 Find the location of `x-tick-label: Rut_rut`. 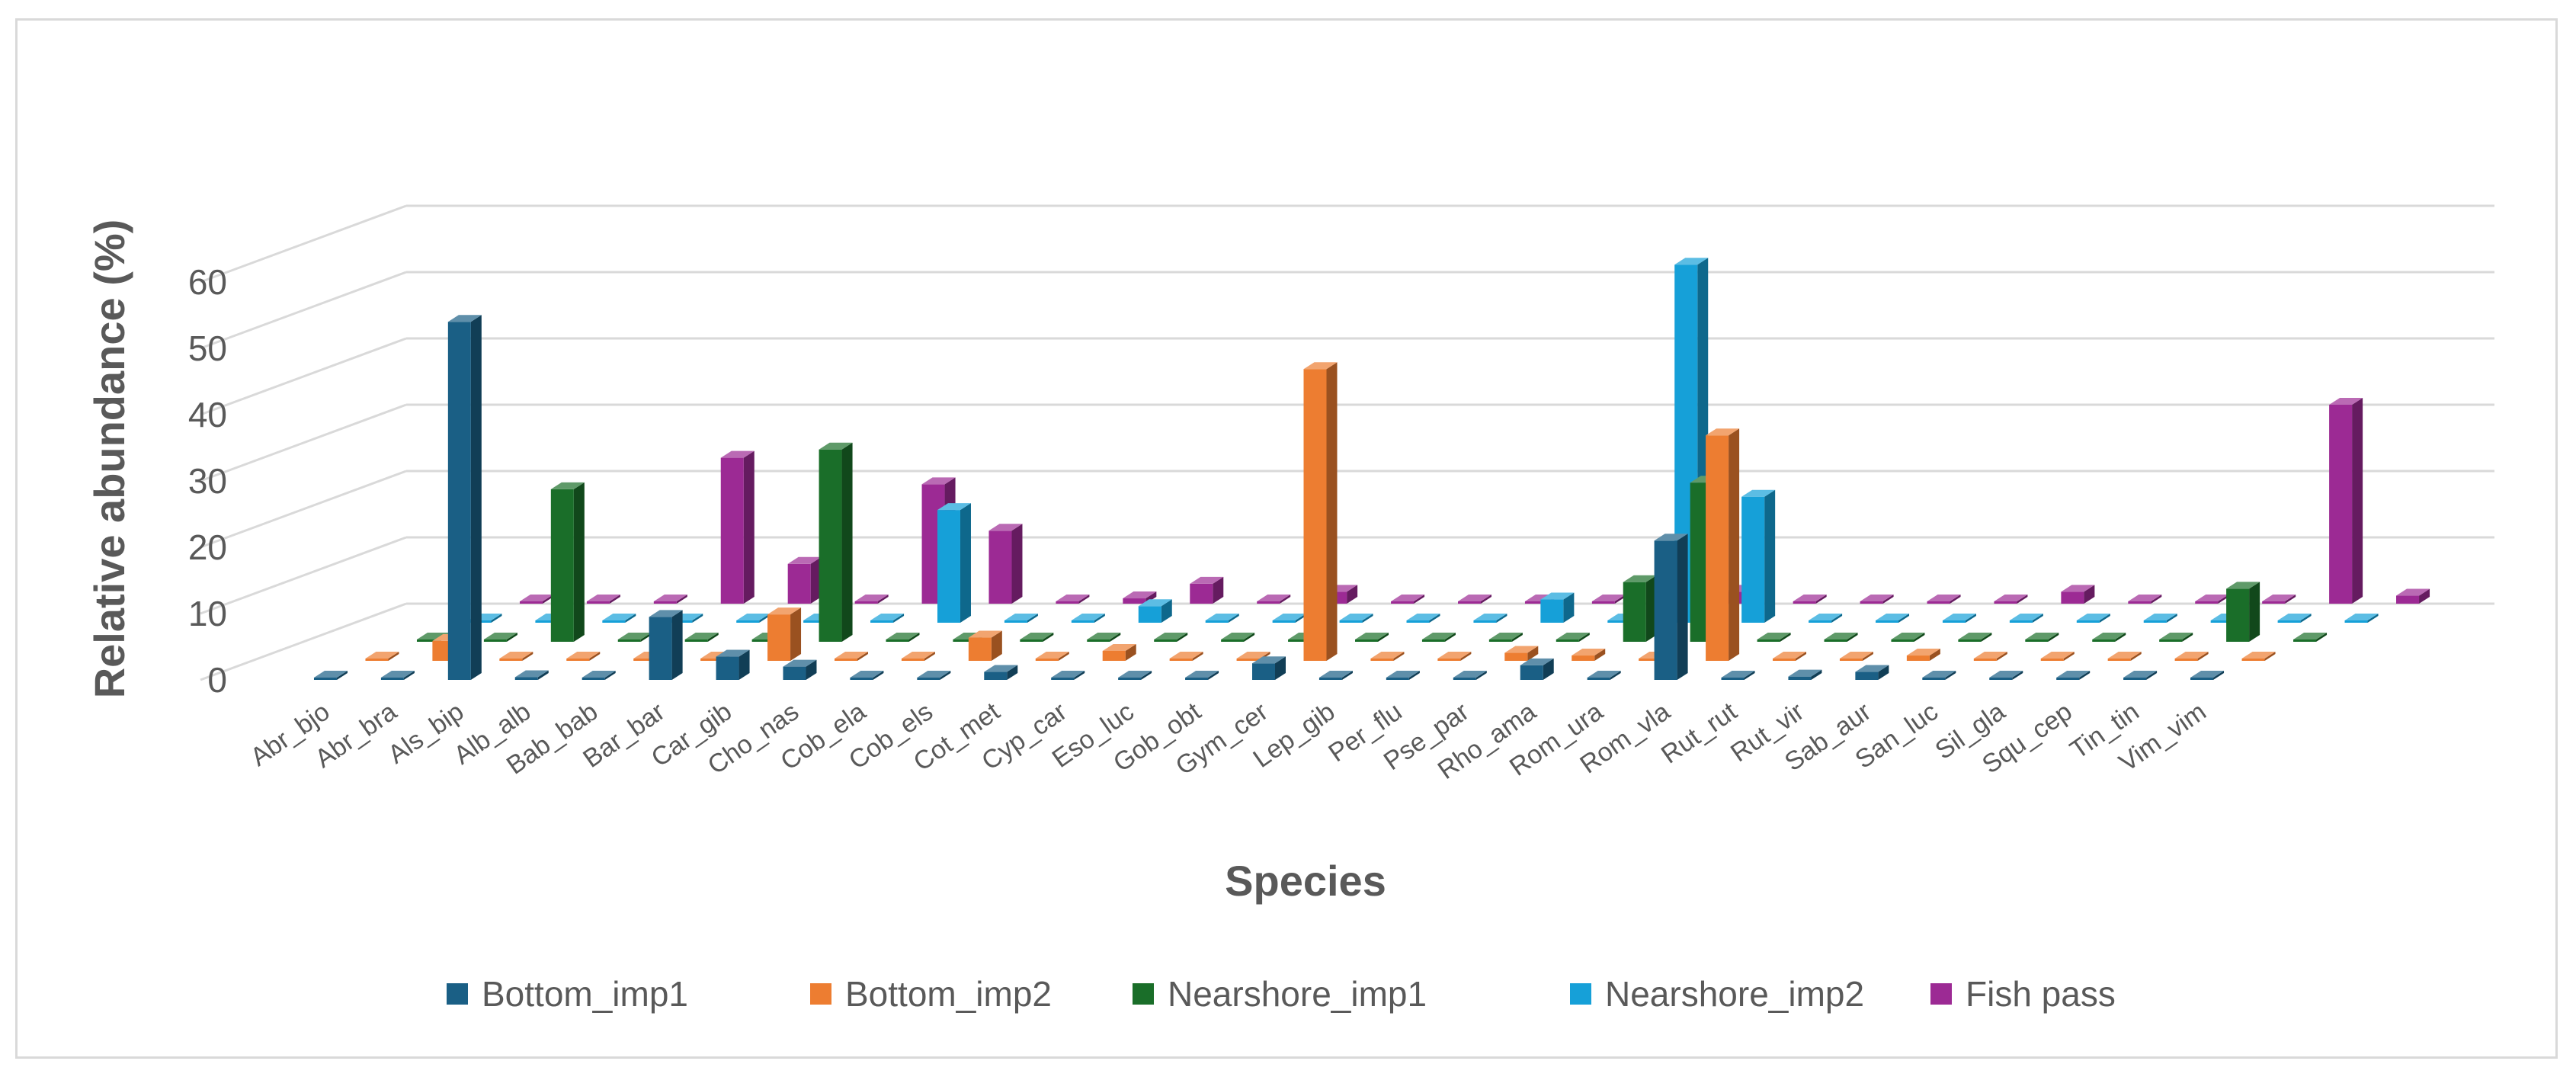

x-tick-label: Rut_rut is located at coordinates (1699, 733).